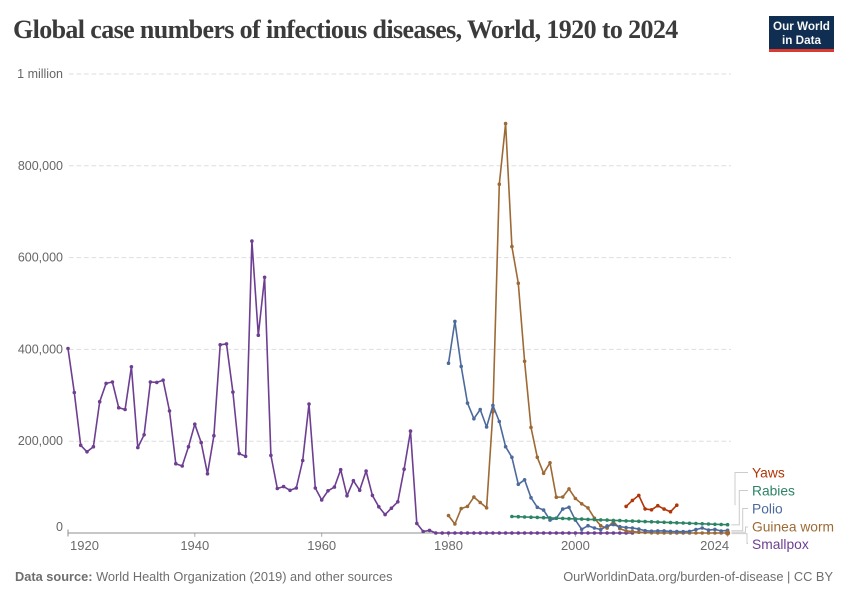  I want to click on svg-text: 200,000, so click(40, 441).